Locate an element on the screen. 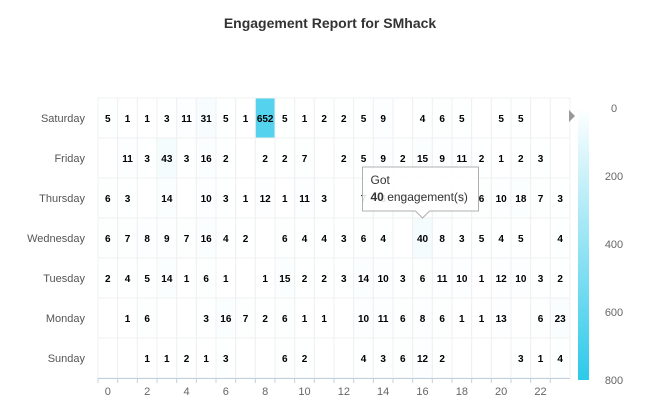  tooltip-box is located at coordinates (420, 192).